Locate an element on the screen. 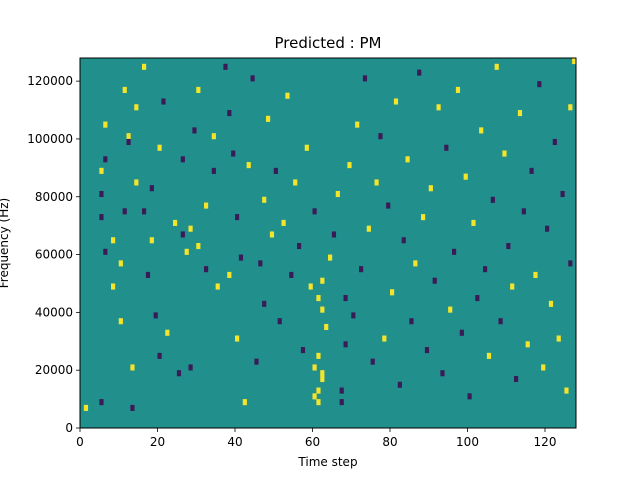 The width and height of the screenshot is (640, 480). y-axis-label: Frequency (Hz) is located at coordinates (5, 243).